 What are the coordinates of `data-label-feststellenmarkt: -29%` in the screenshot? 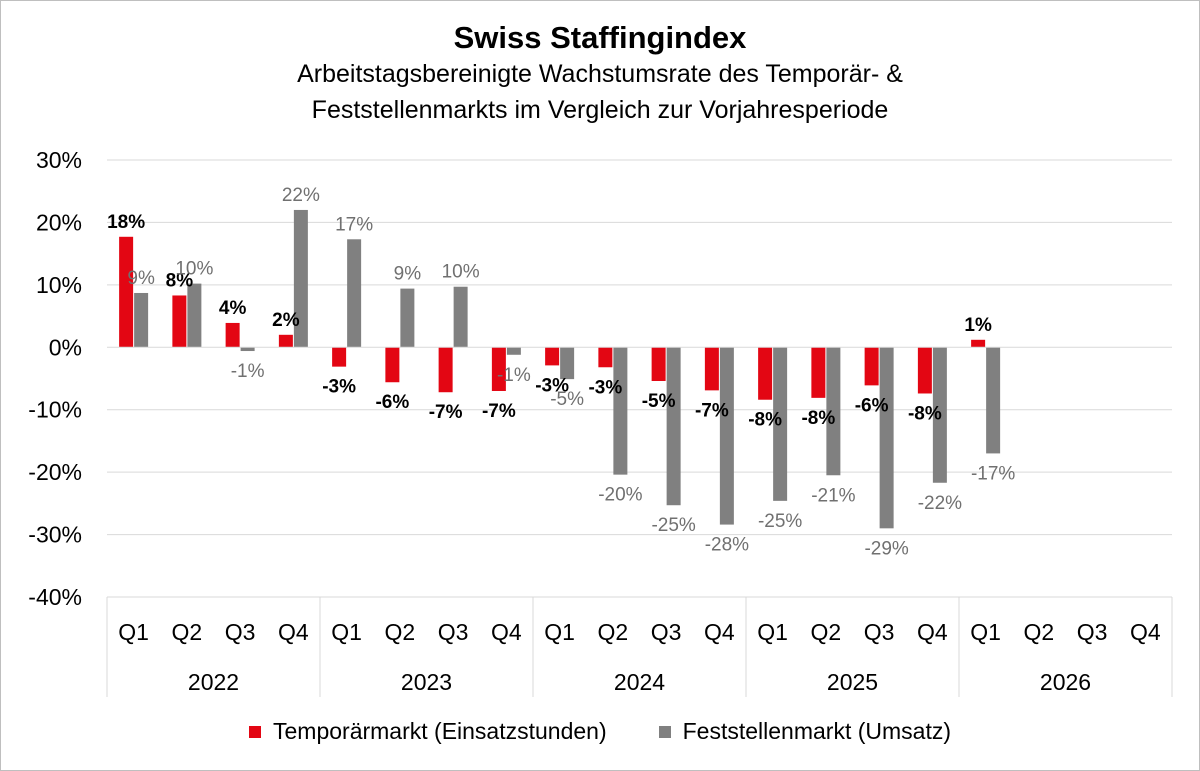 It's located at (886, 548).